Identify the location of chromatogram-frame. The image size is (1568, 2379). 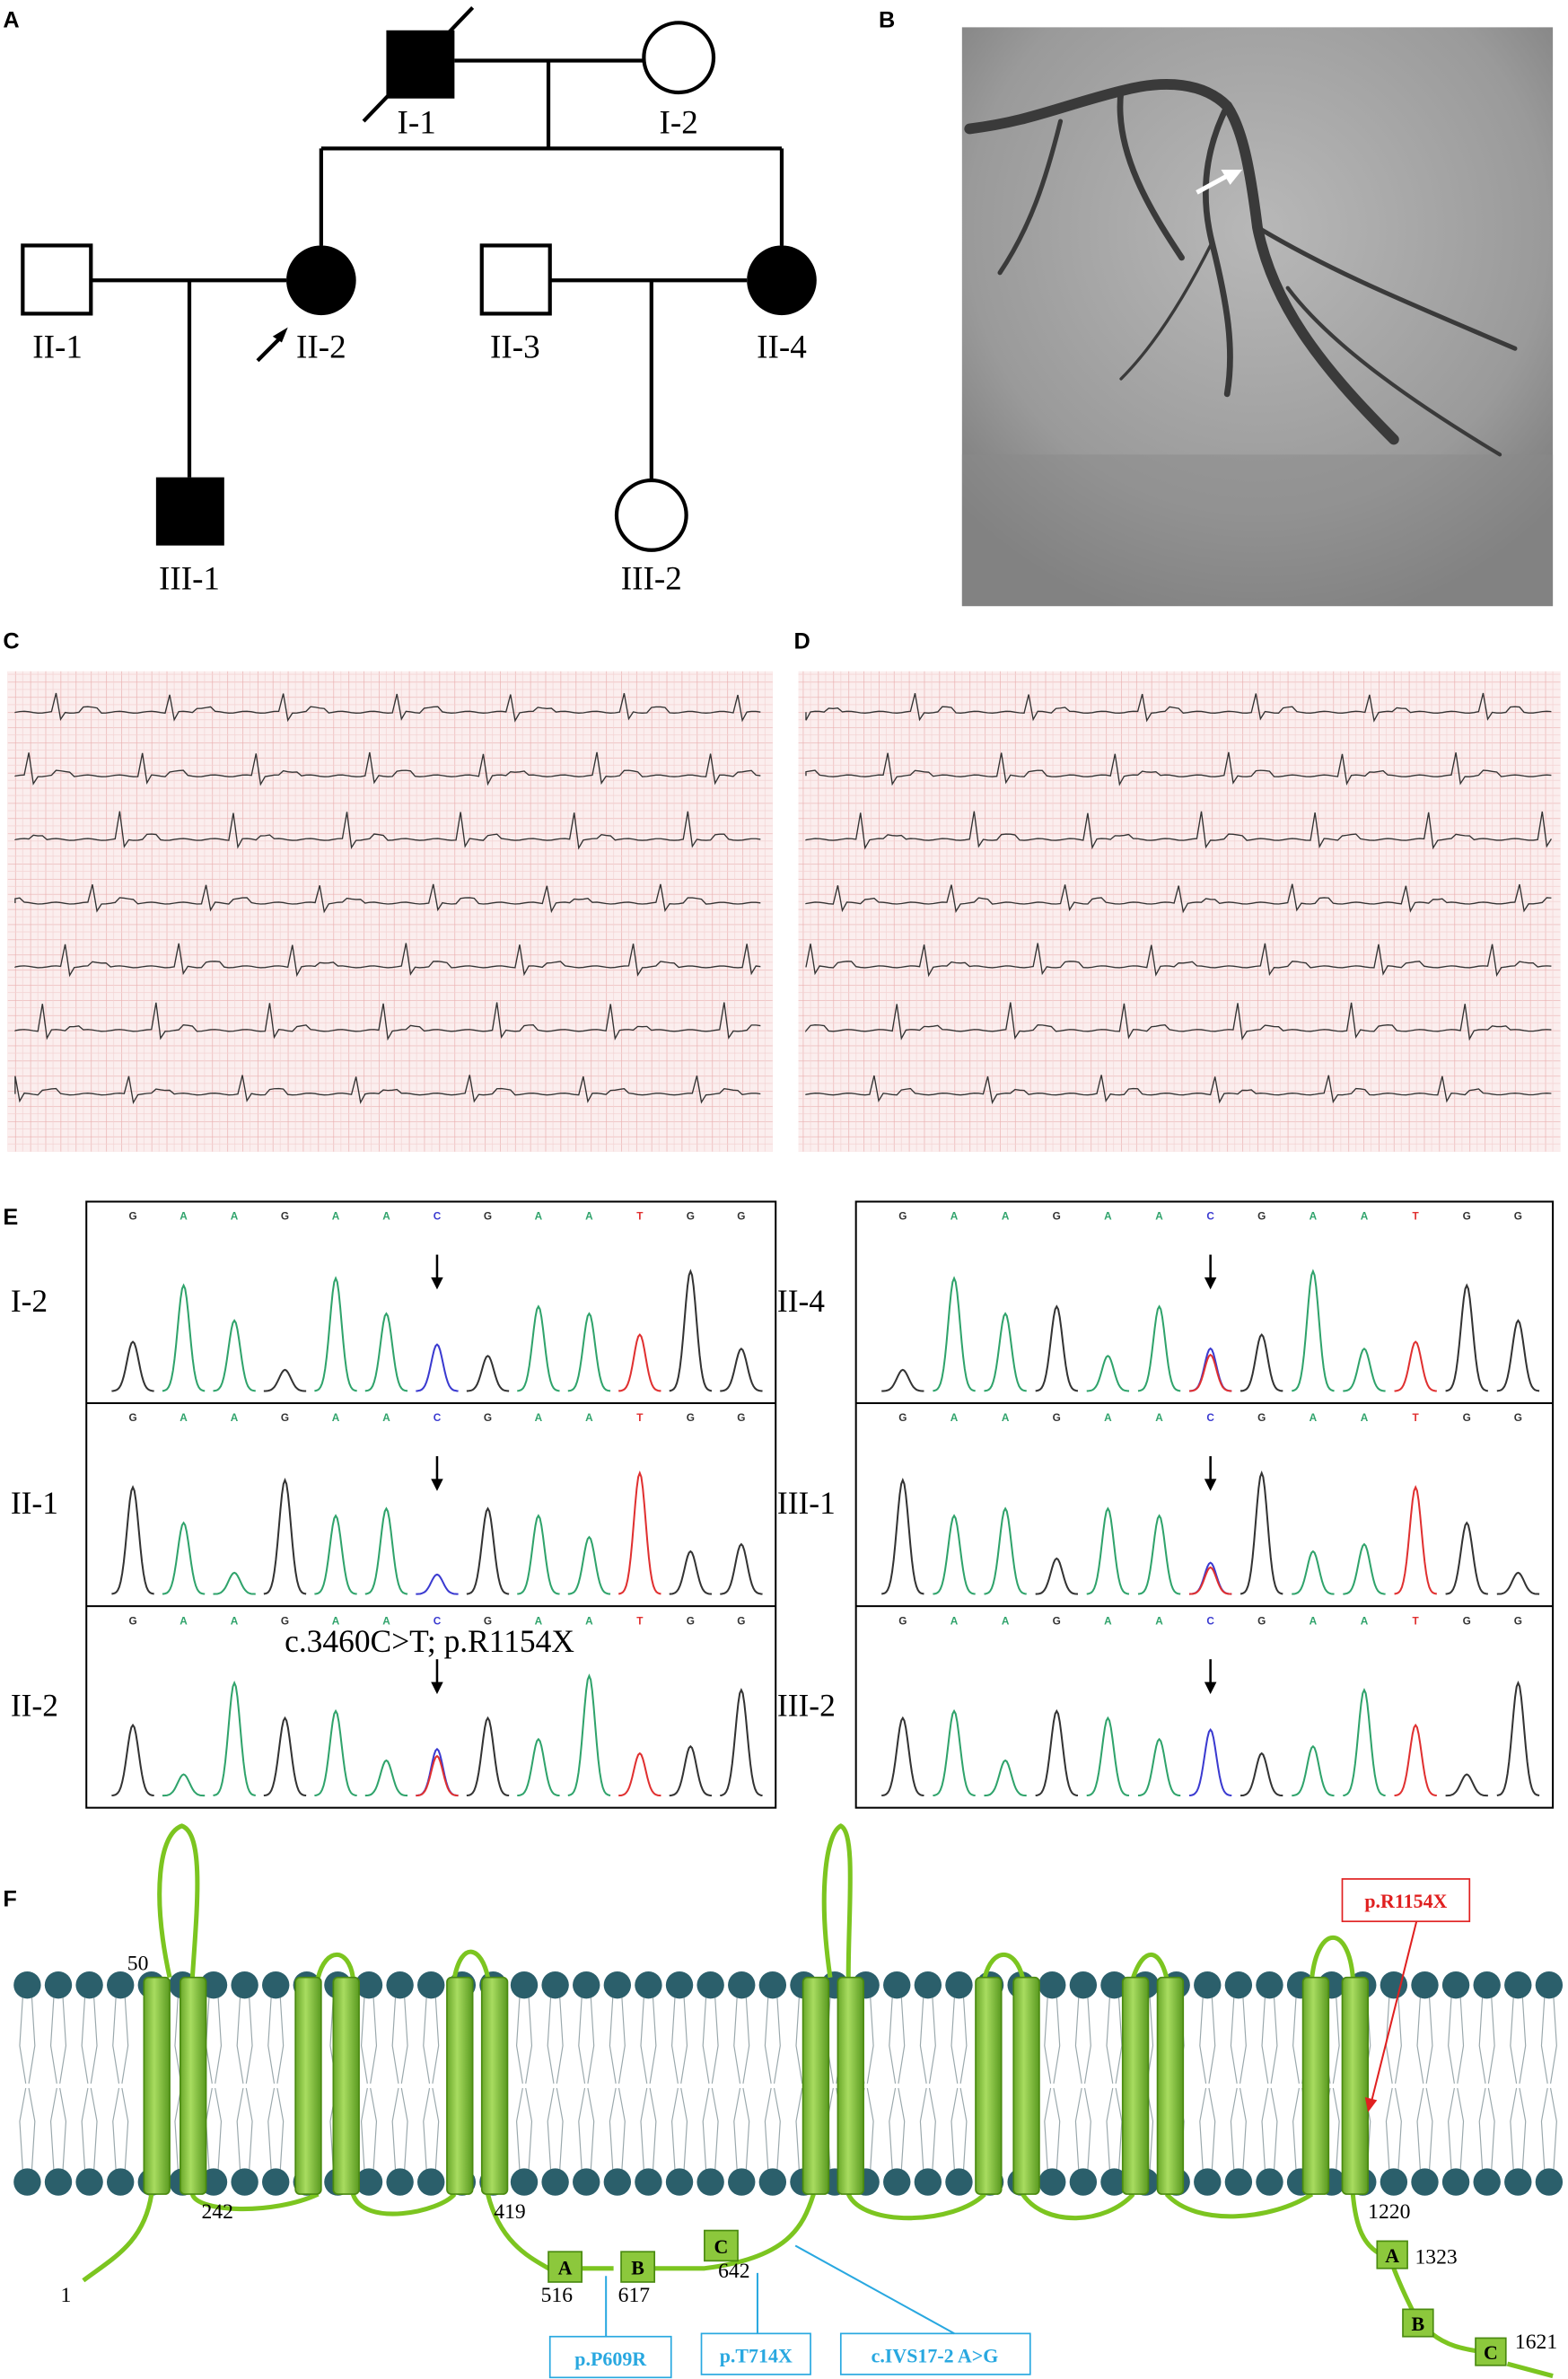
(431, 1504).